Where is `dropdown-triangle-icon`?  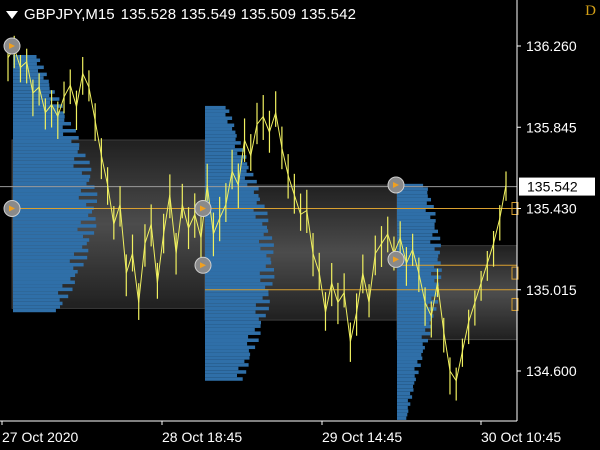
dropdown-triangle-icon is located at coordinates (12, 14).